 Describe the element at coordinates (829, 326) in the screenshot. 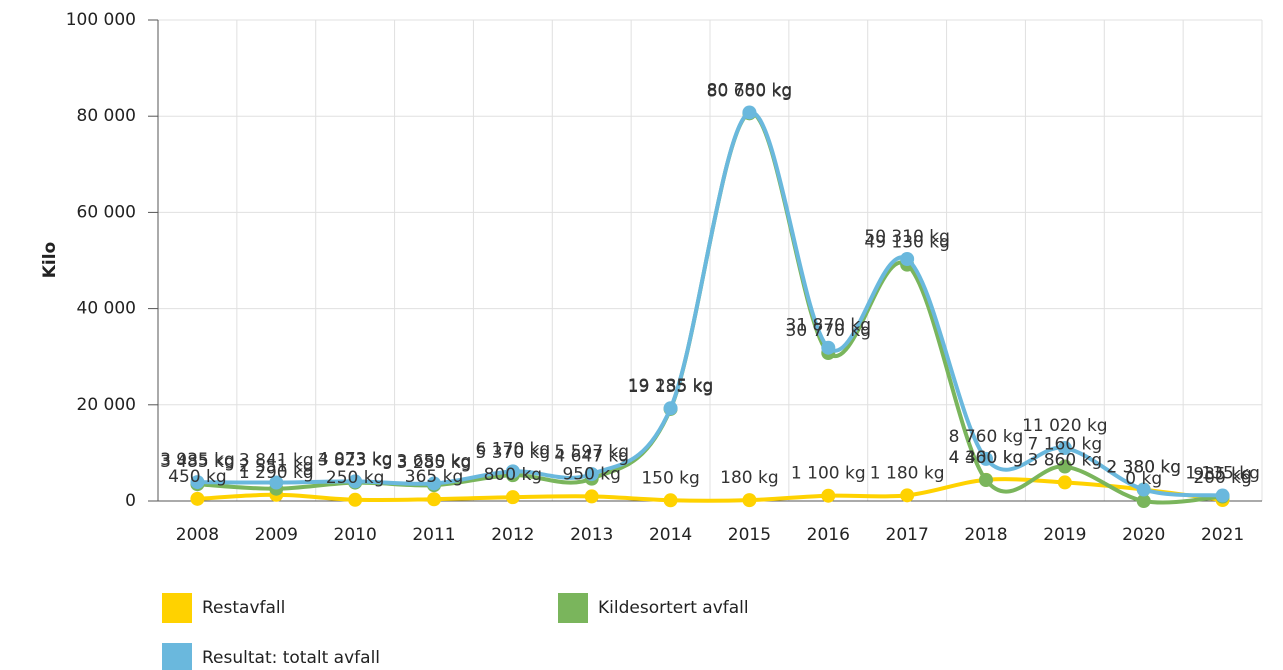

I see `data-label: 31 870 kg` at that location.